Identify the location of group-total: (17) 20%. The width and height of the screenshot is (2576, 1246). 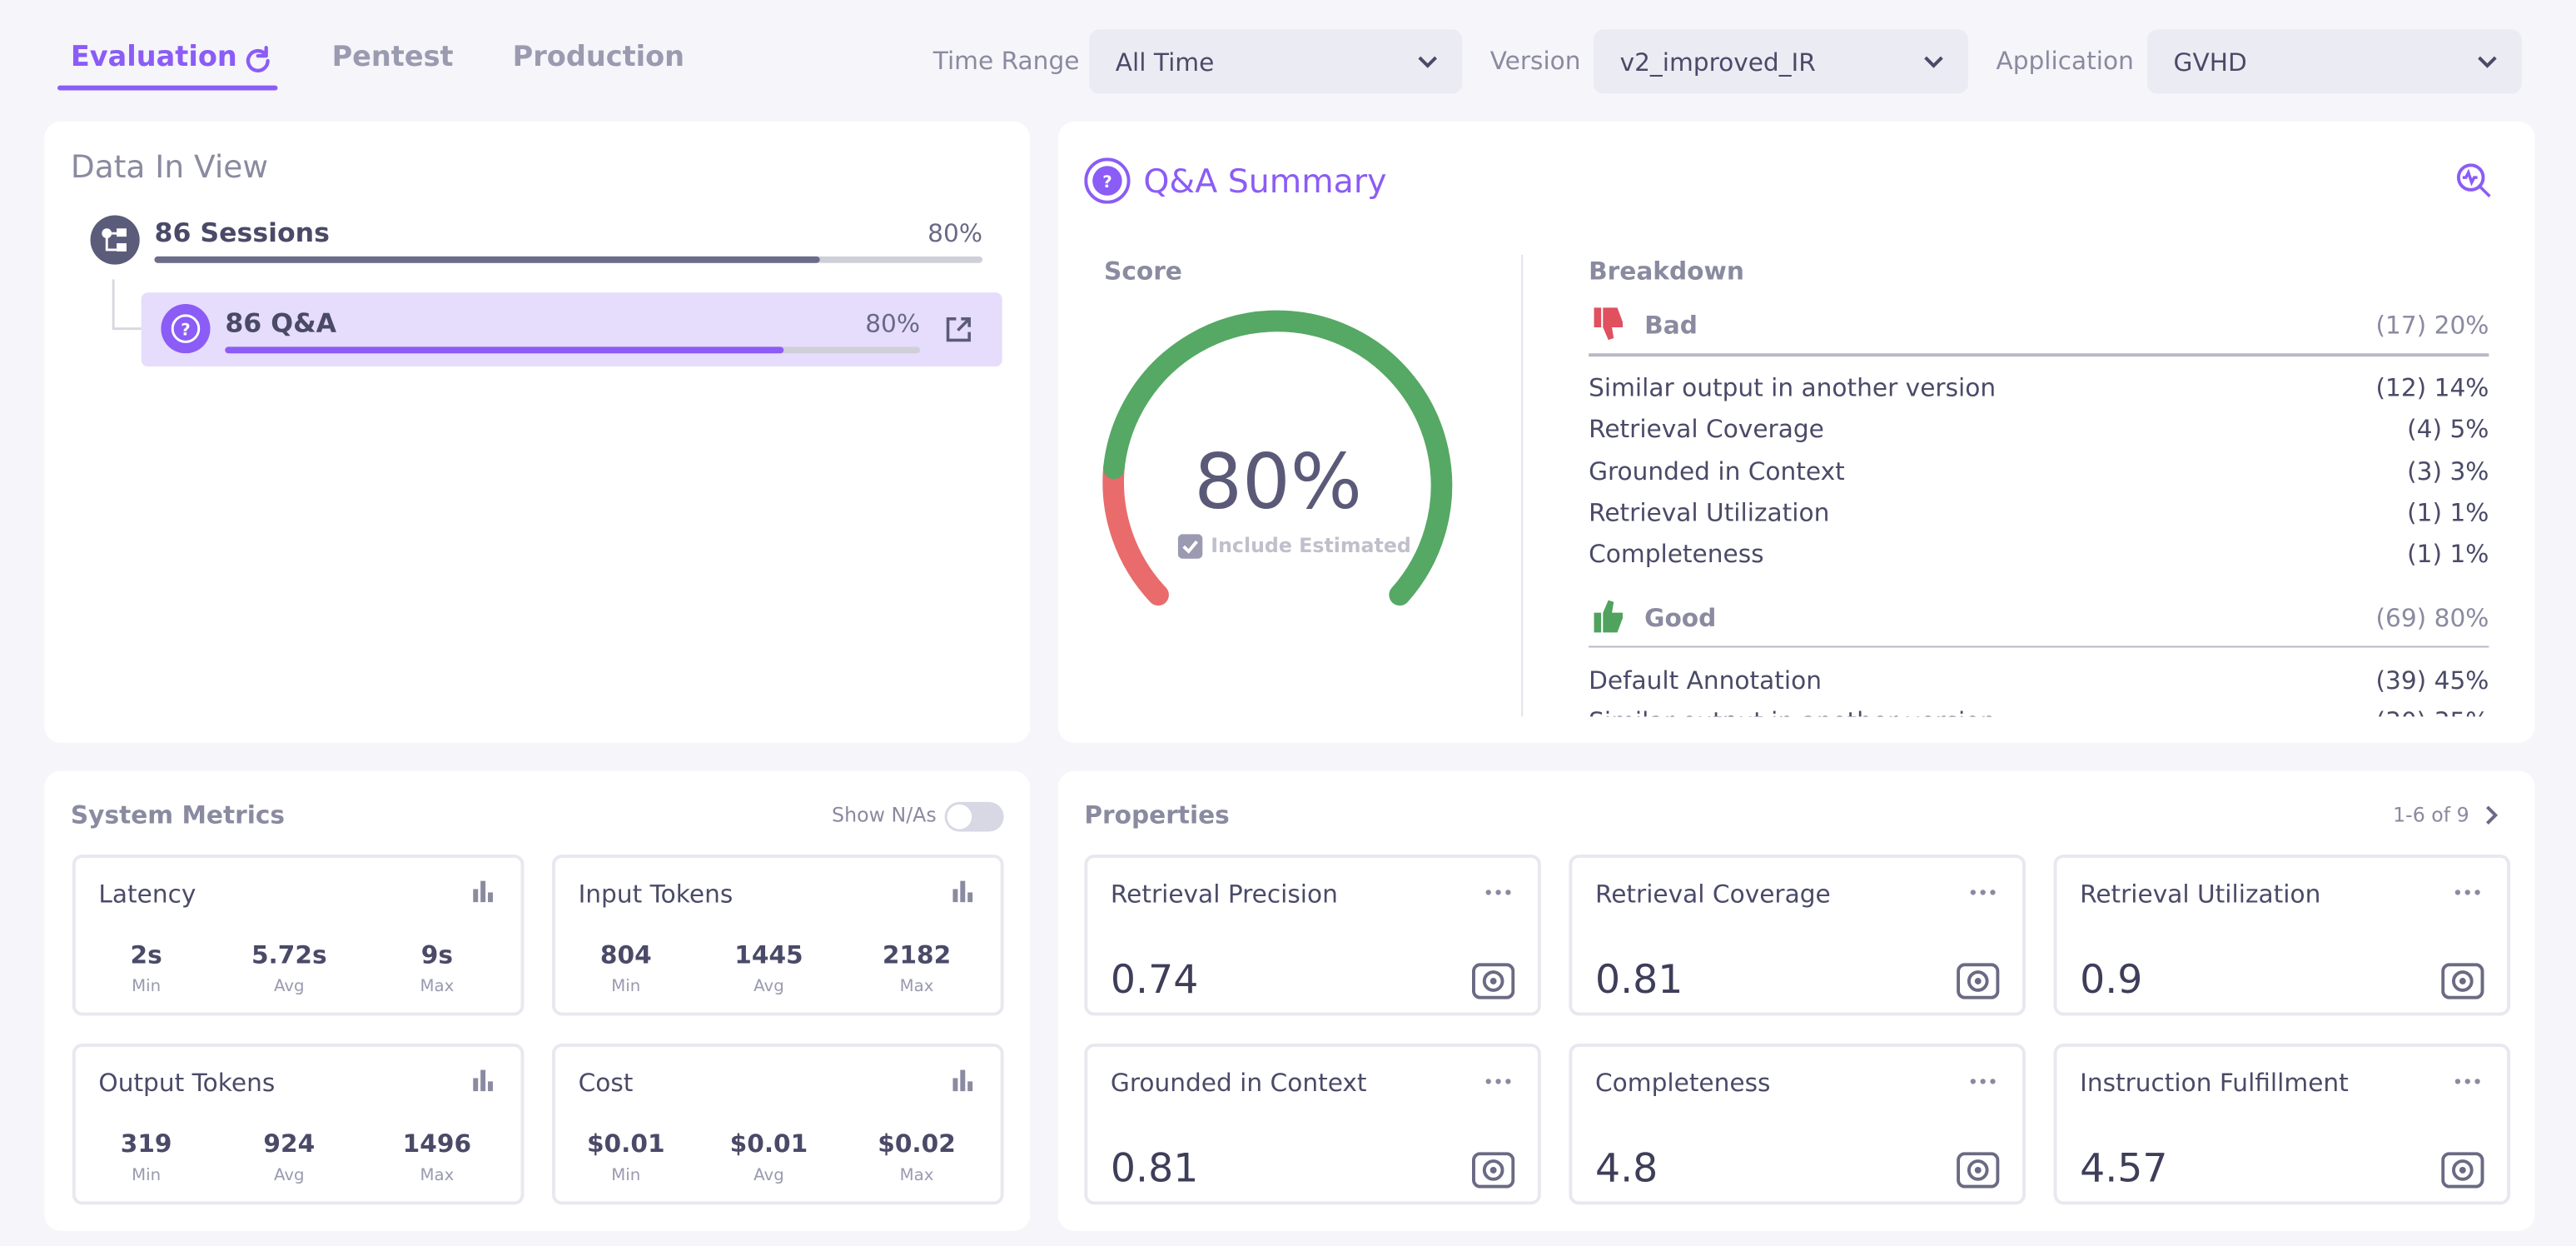
(2432, 325).